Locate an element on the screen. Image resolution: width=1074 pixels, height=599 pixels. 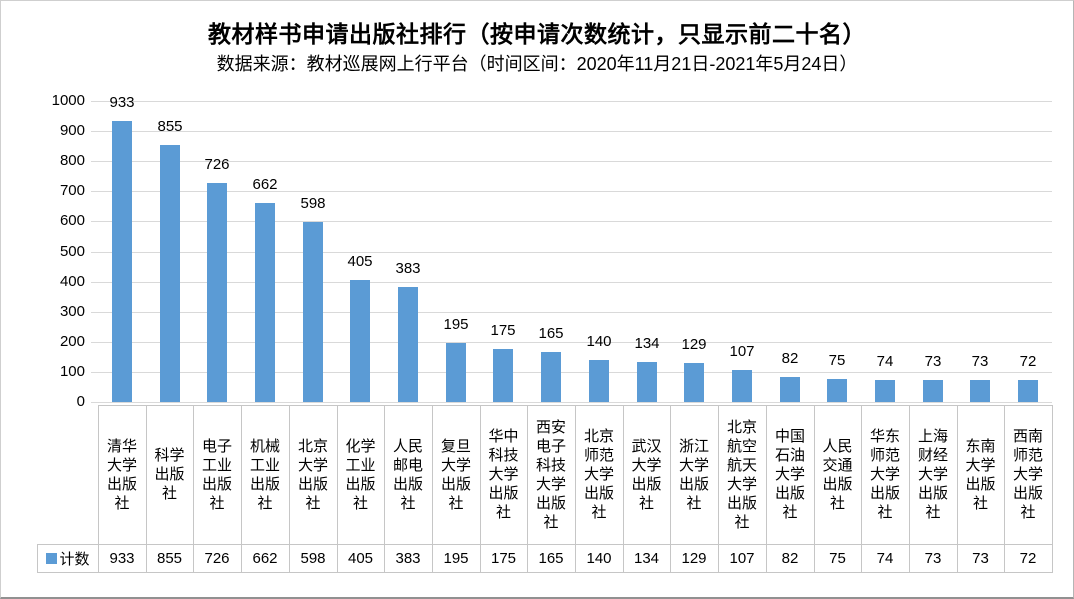
table-value-cell: 72 is located at coordinates (1028, 558).